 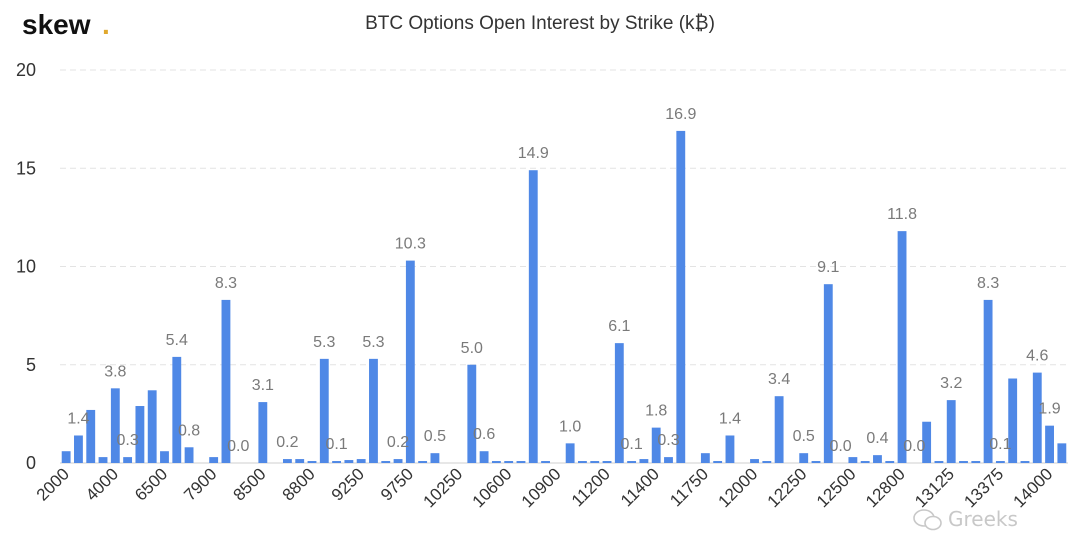 What do you see at coordinates (902, 214) in the screenshot?
I see `data-label: 11.8` at bounding box center [902, 214].